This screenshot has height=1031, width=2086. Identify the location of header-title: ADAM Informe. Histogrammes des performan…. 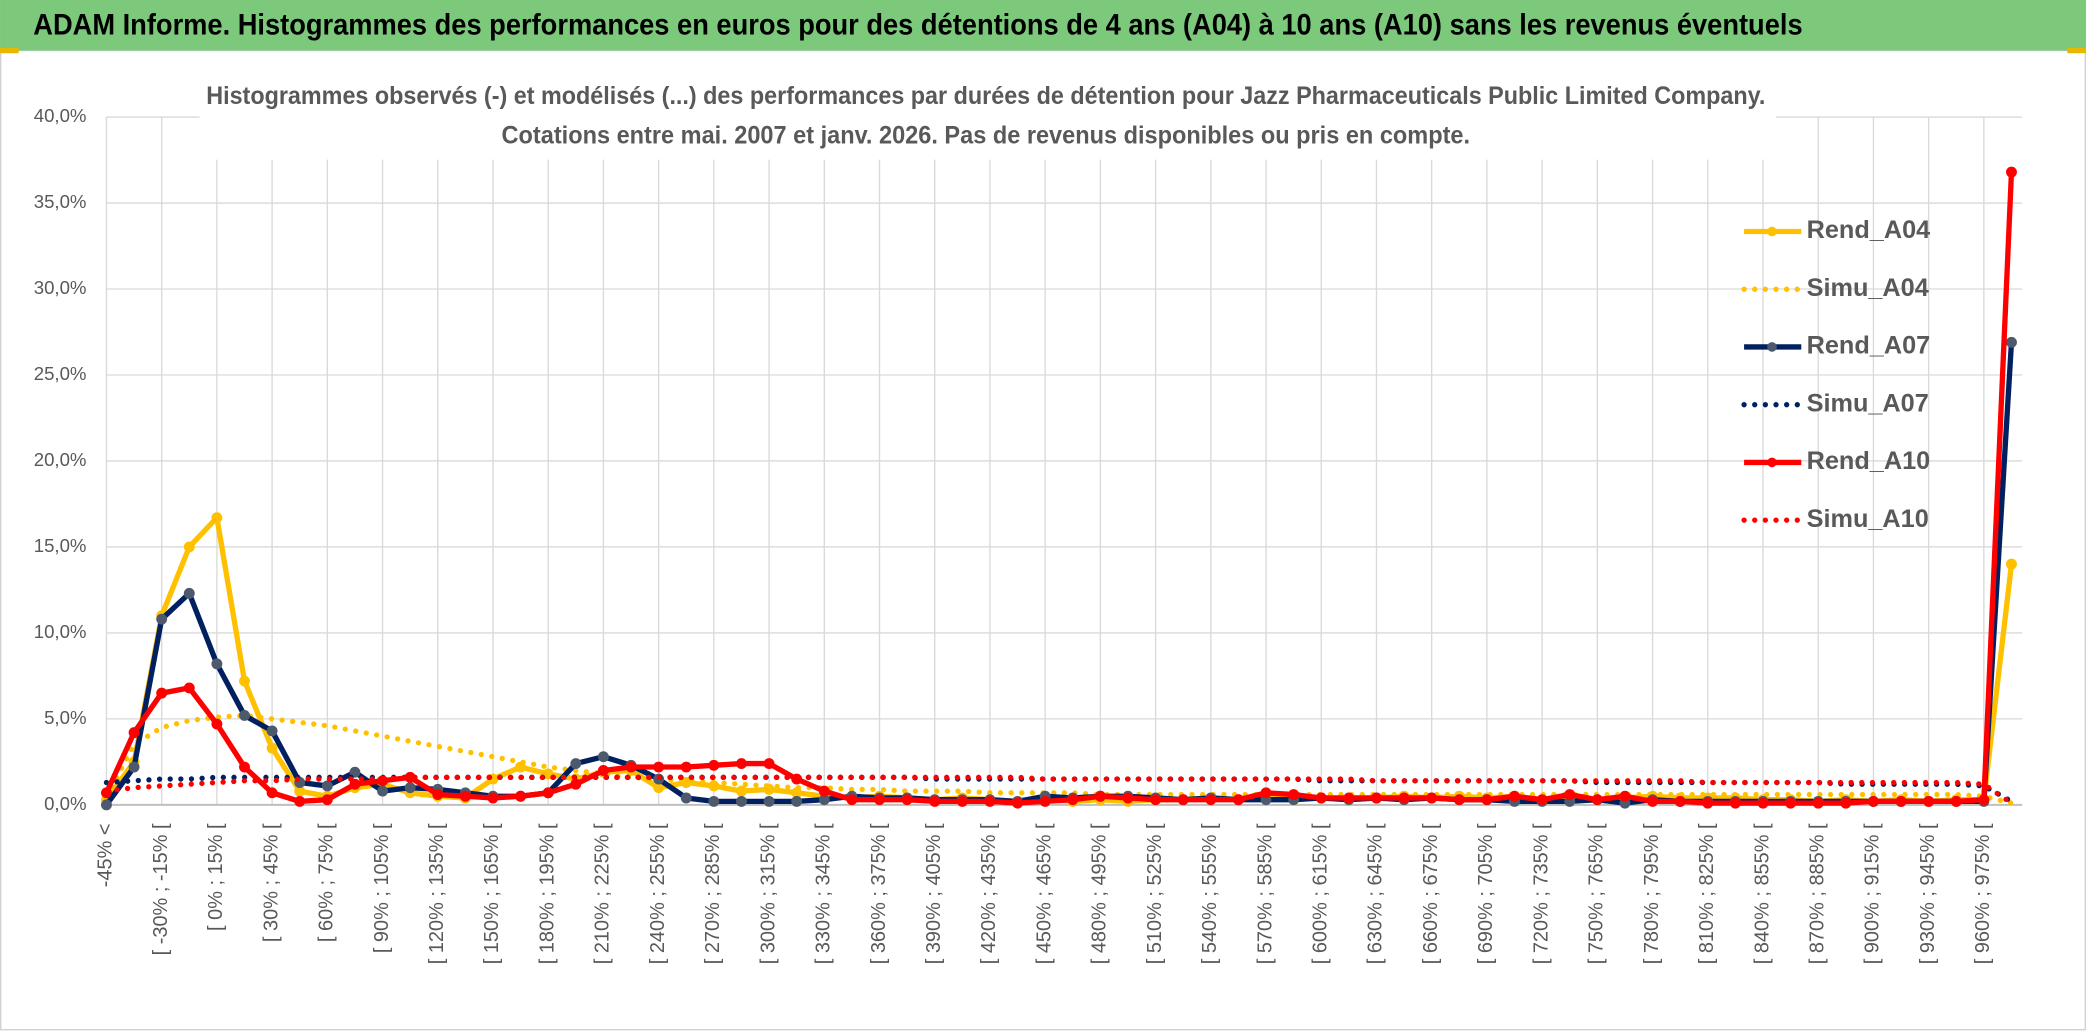
(917, 25).